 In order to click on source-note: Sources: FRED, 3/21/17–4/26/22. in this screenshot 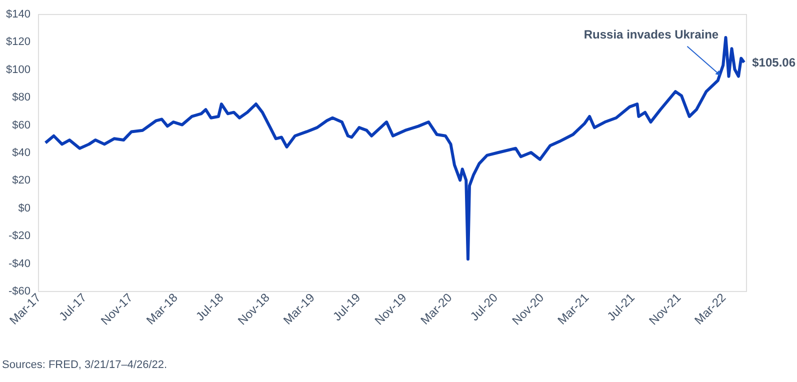, I will do `click(85, 365)`.